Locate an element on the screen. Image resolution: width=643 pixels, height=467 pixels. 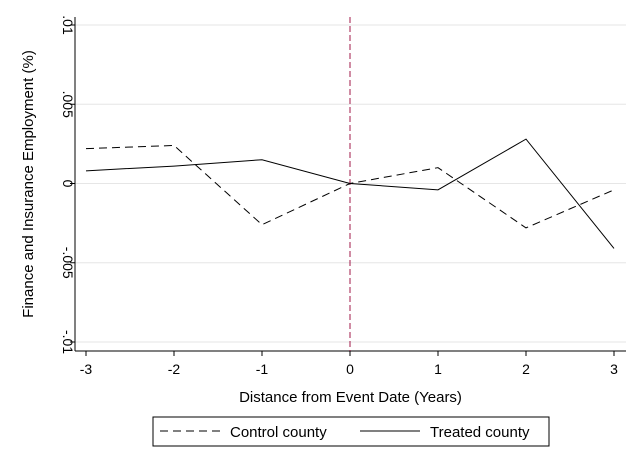
y-tick-label: 0 is located at coordinates (68, 184).